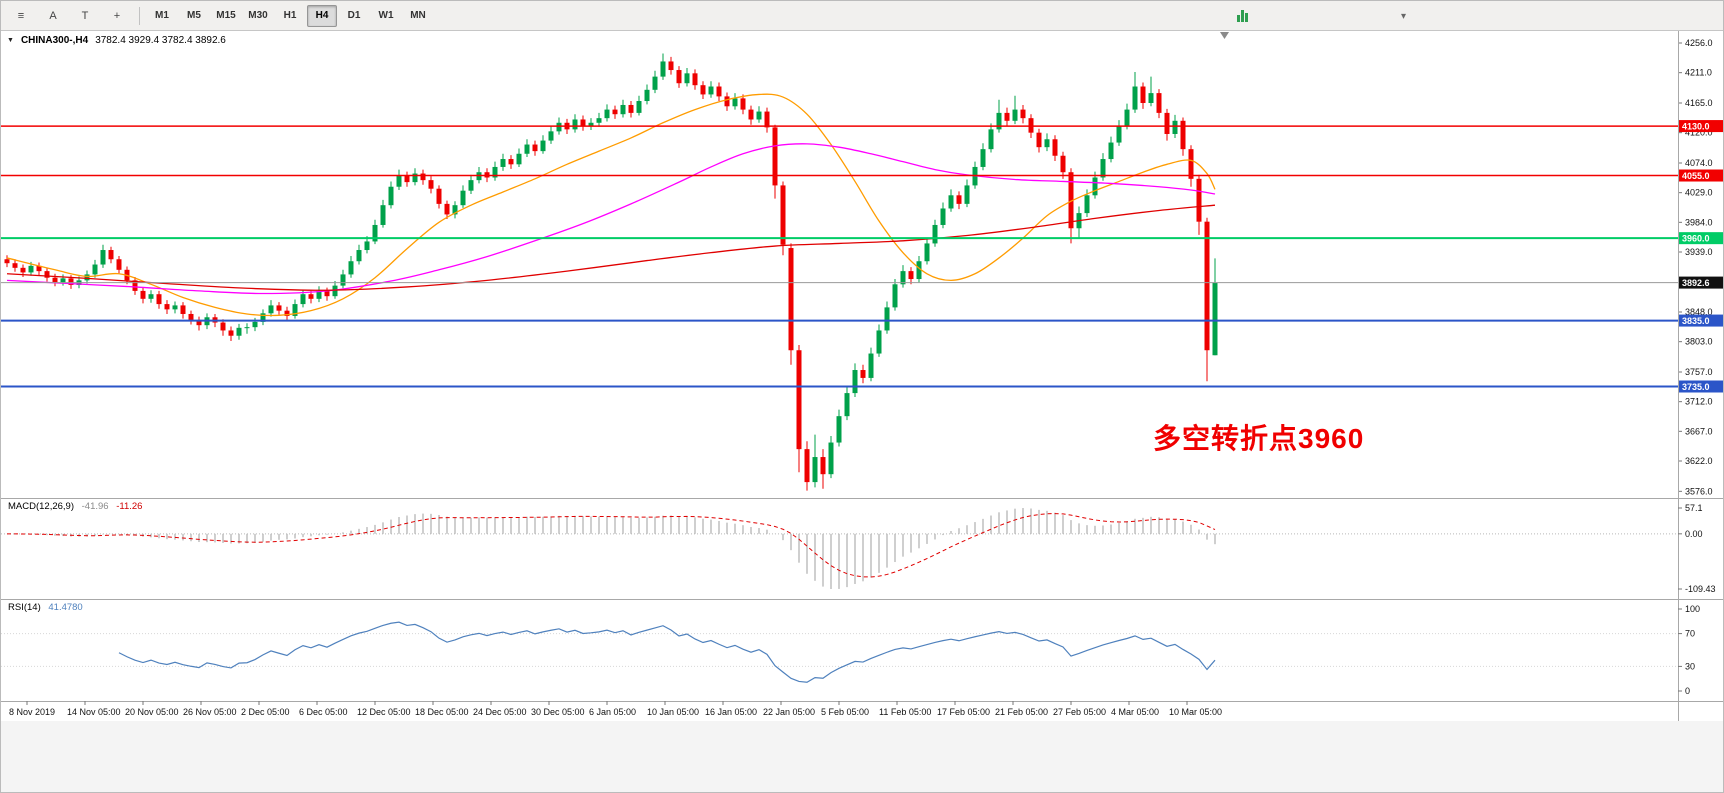 The height and width of the screenshot is (793, 1724). I want to click on svg-text: 0.00, so click(1694, 534).